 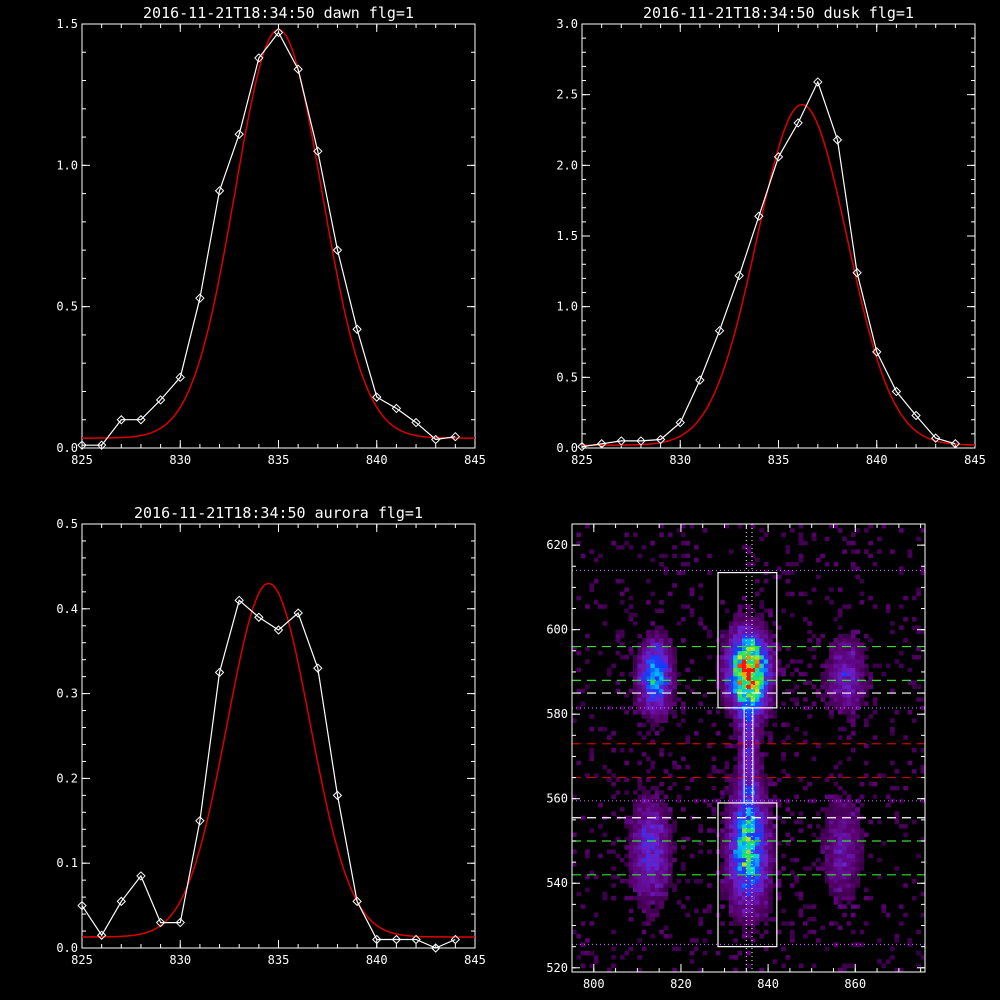 I want to click on y-tick-label: 2.0, so click(x=567, y=165).